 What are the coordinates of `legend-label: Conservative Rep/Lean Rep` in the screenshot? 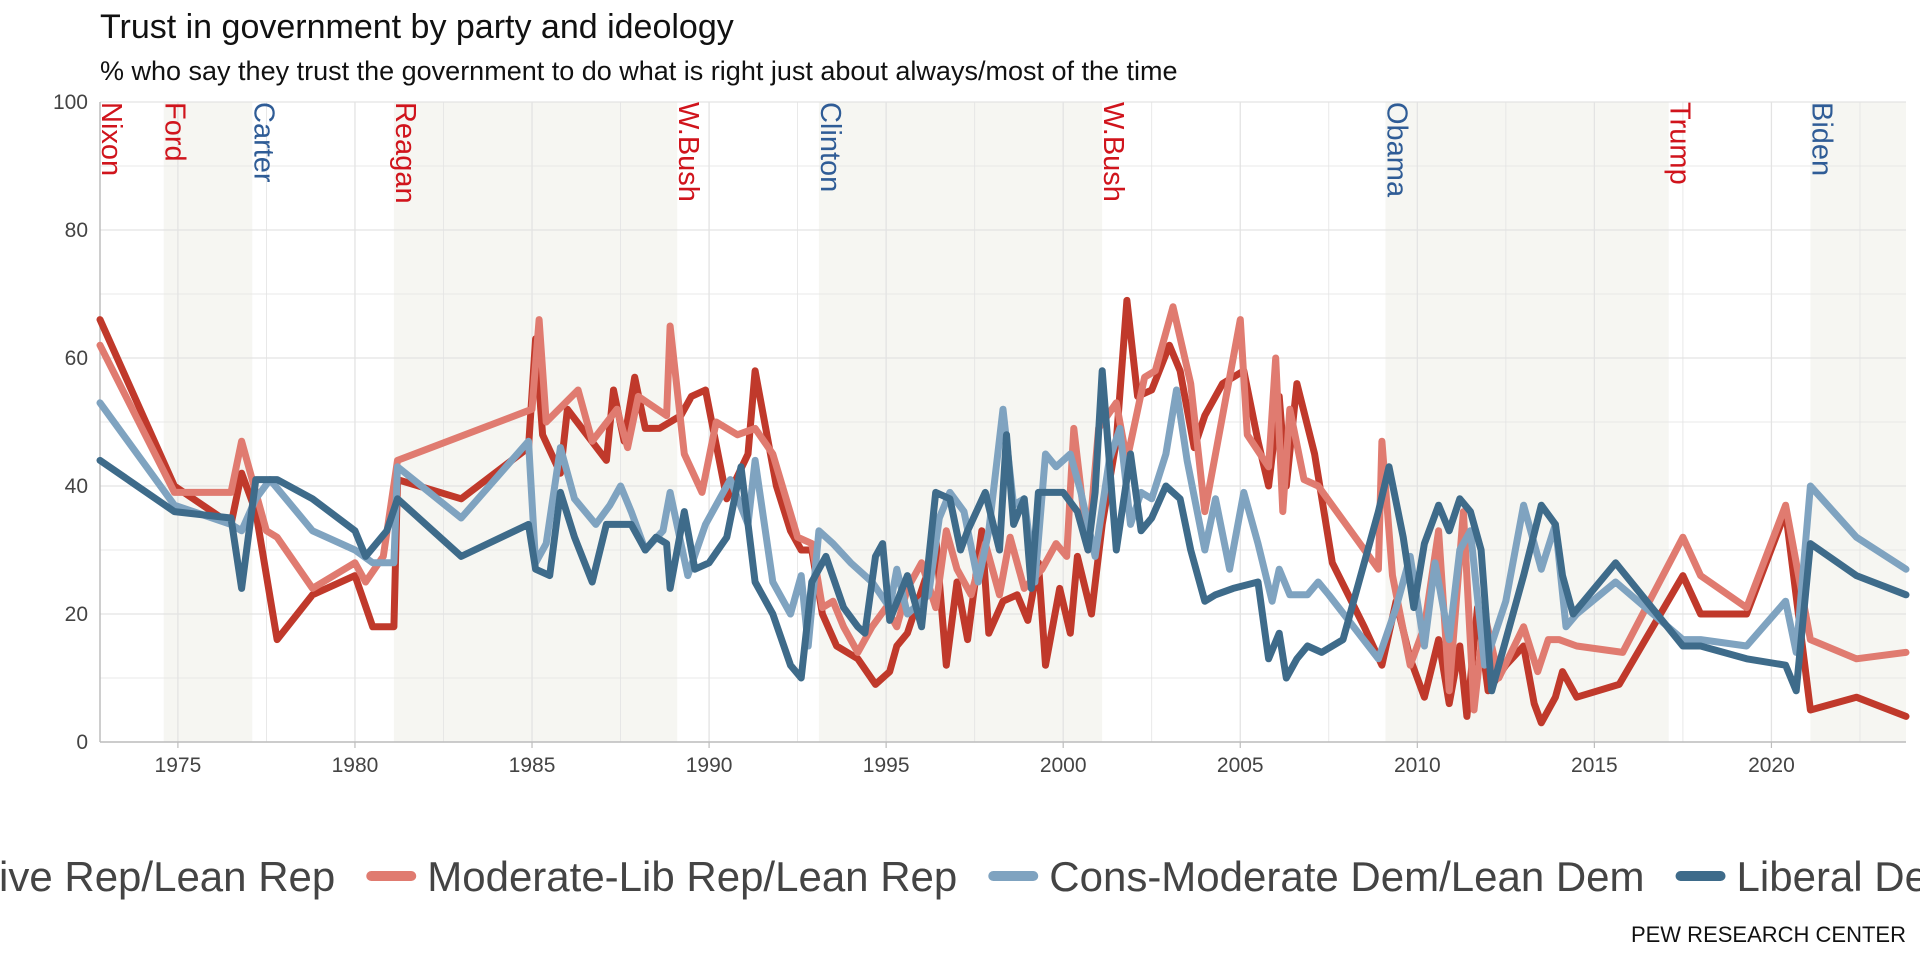 It's located at (167, 876).